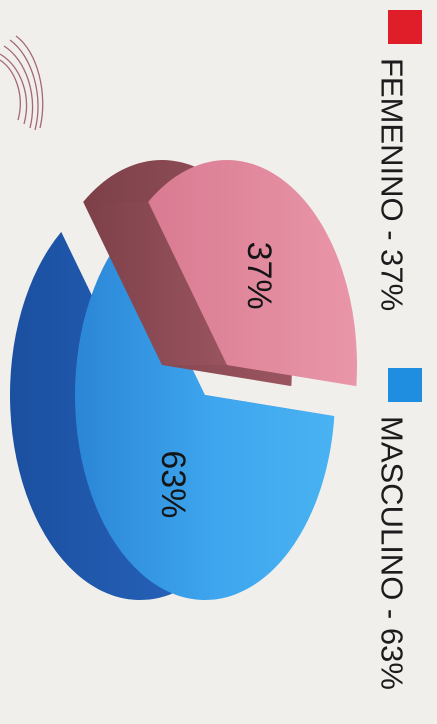 This screenshot has height=724, width=437. I want to click on slice-label-masculino: 63%, so click(173, 484).